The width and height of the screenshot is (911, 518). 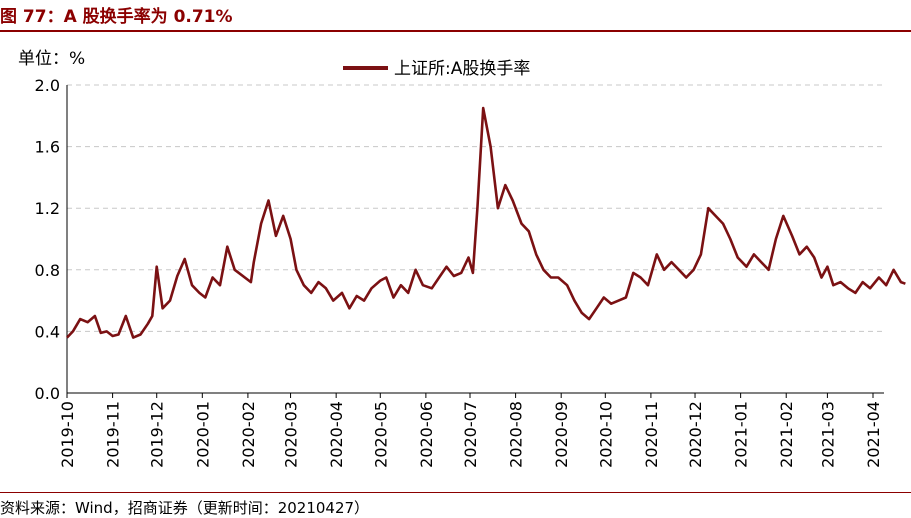 What do you see at coordinates (67, 434) in the screenshot?
I see `x-tick-label: 2019-10` at bounding box center [67, 434].